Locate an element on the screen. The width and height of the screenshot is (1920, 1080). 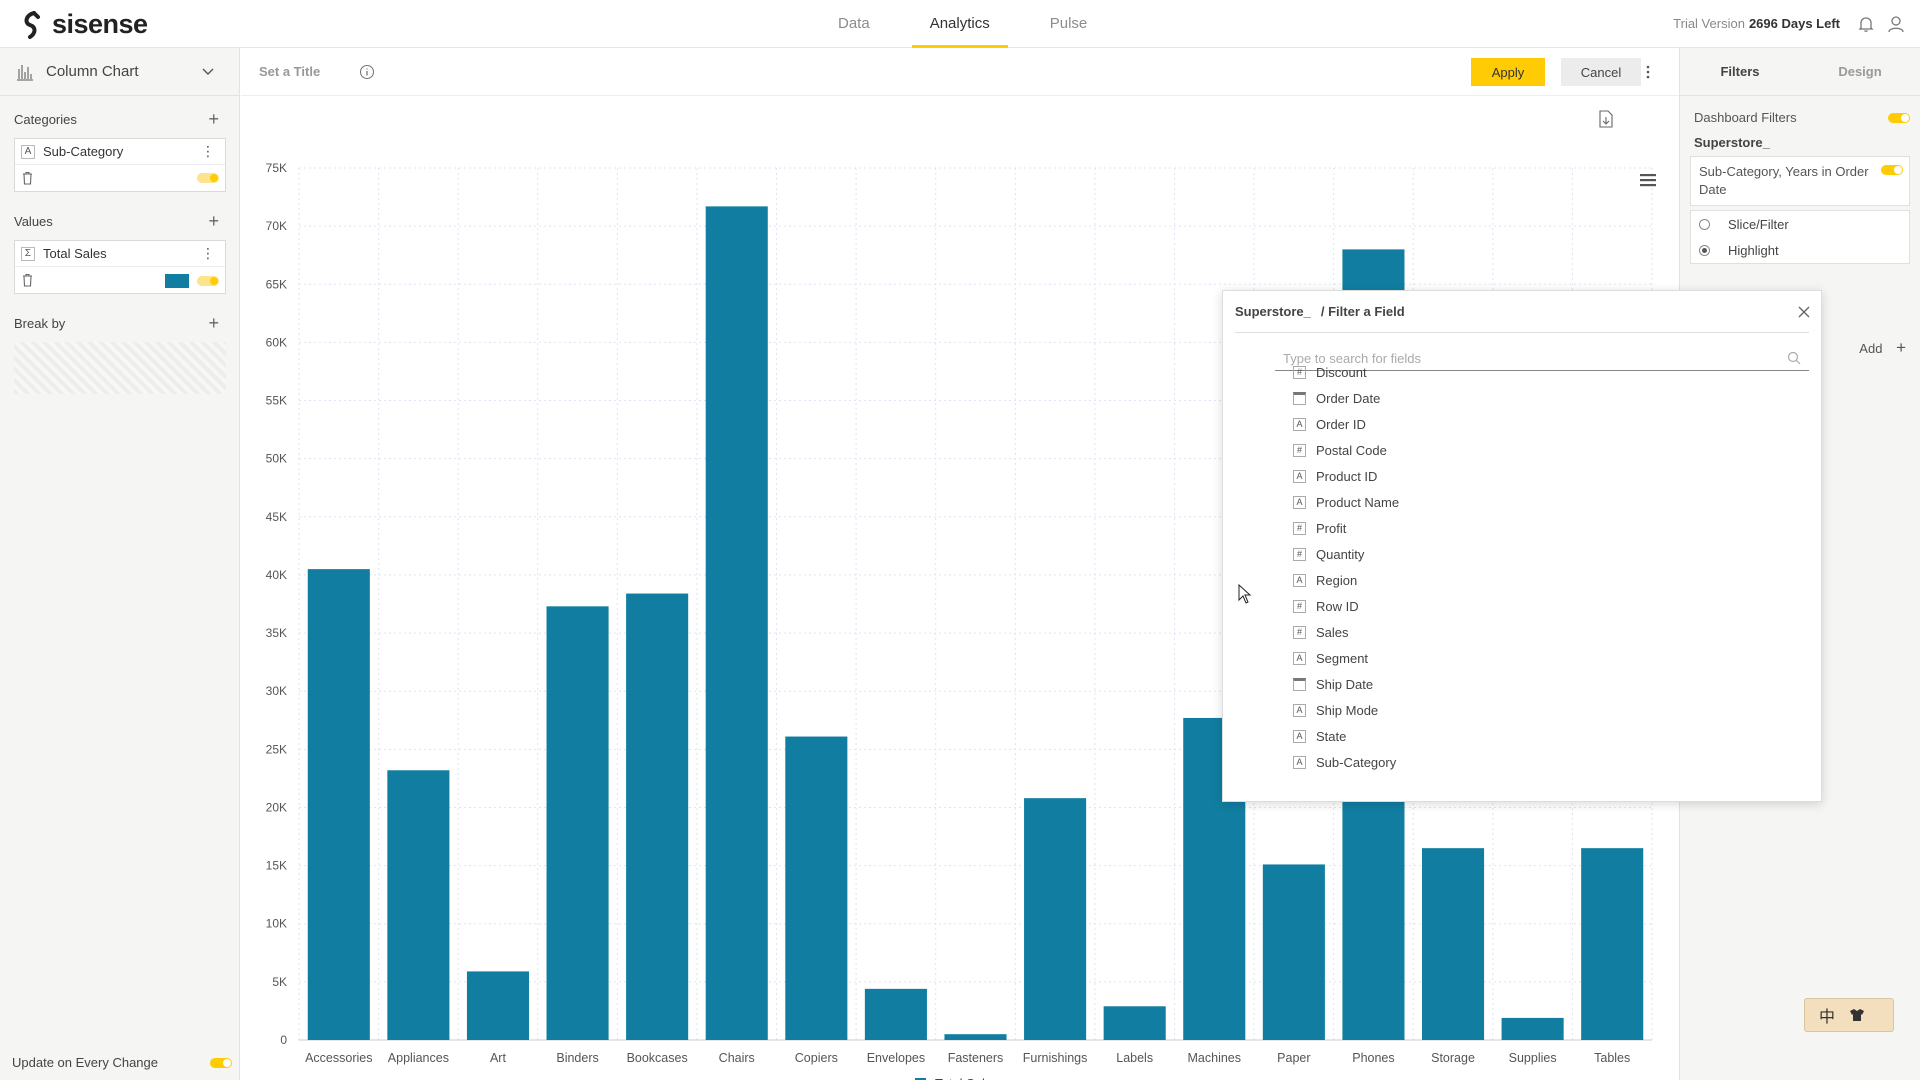
cancel-button: Cancel is located at coordinates (1601, 72).